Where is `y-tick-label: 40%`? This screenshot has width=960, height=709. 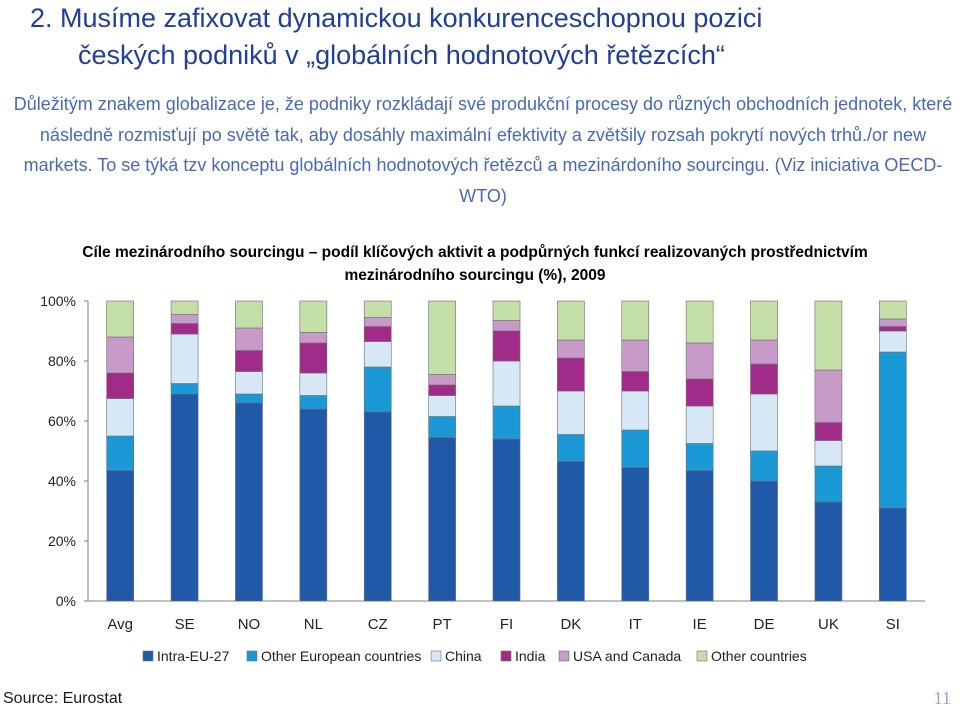
y-tick-label: 40% is located at coordinates (62, 481).